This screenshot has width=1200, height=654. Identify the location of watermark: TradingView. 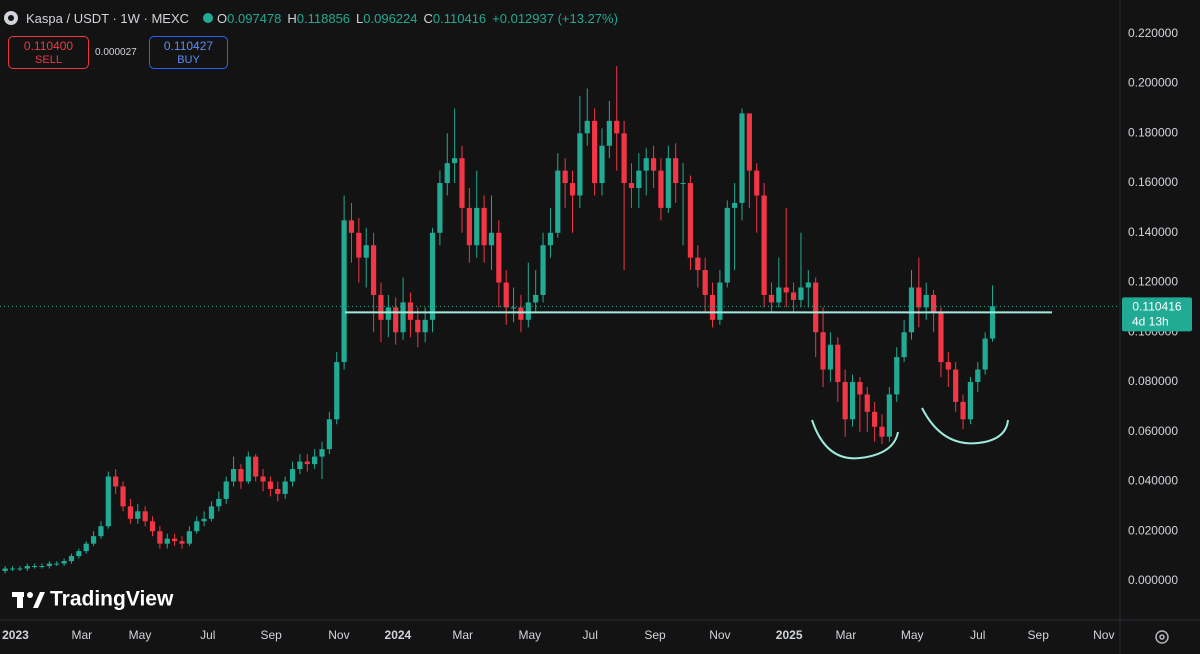
(112, 599).